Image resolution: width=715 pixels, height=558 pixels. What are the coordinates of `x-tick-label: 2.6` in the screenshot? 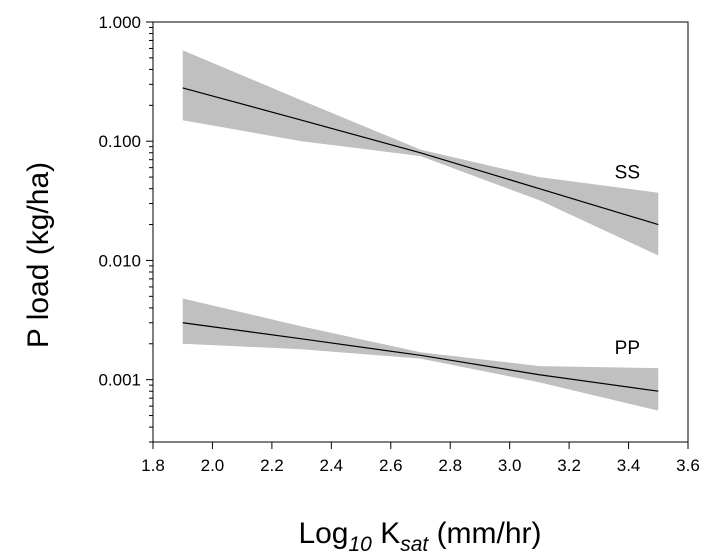 It's located at (391, 465).